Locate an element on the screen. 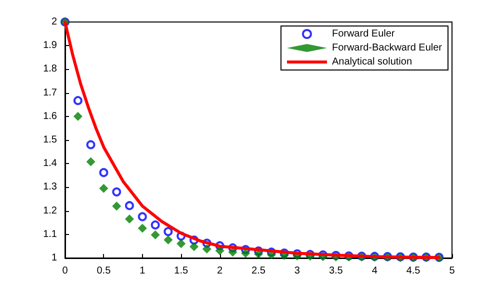 This screenshot has width=500, height=291. legend-label: Analytical solution is located at coordinates (372, 62).